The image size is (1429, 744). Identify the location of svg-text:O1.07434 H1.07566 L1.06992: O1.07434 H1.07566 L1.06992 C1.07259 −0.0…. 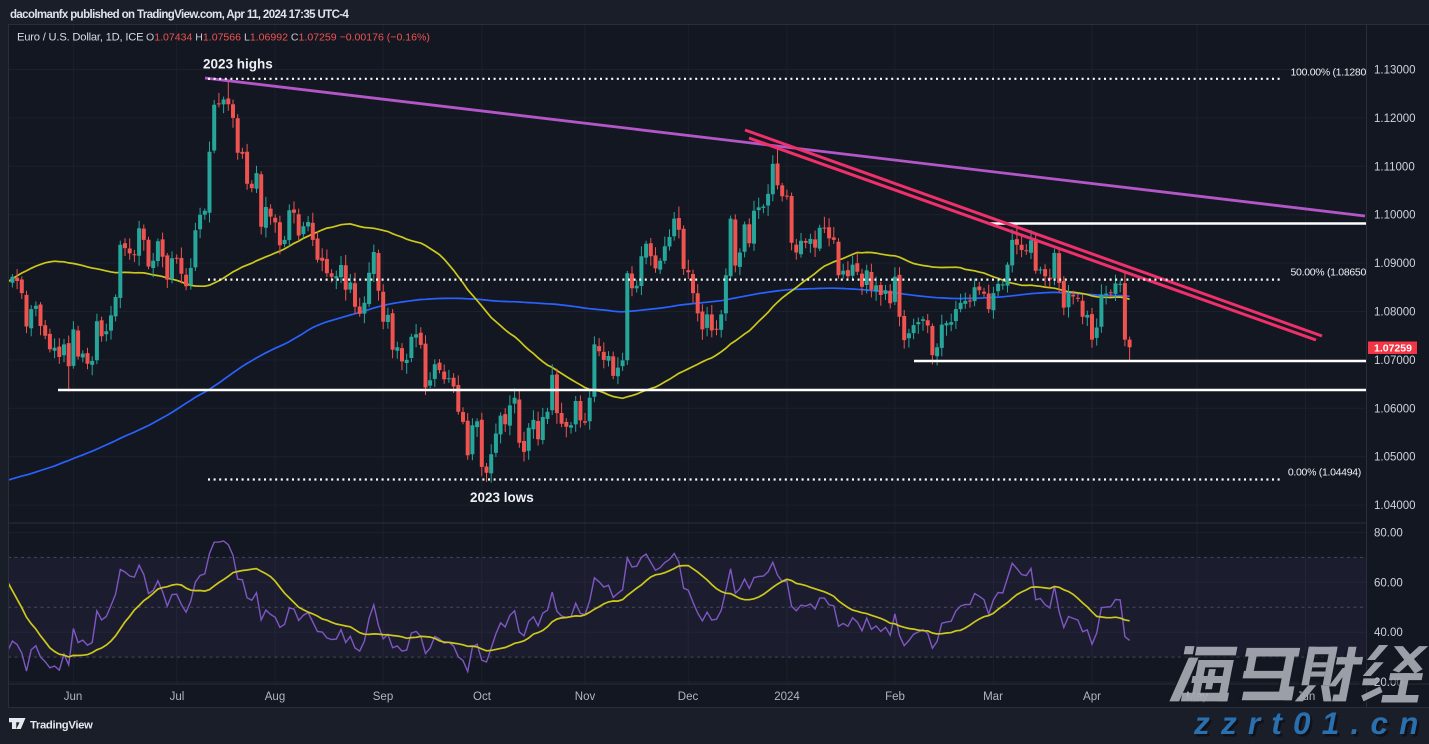
(288, 38).